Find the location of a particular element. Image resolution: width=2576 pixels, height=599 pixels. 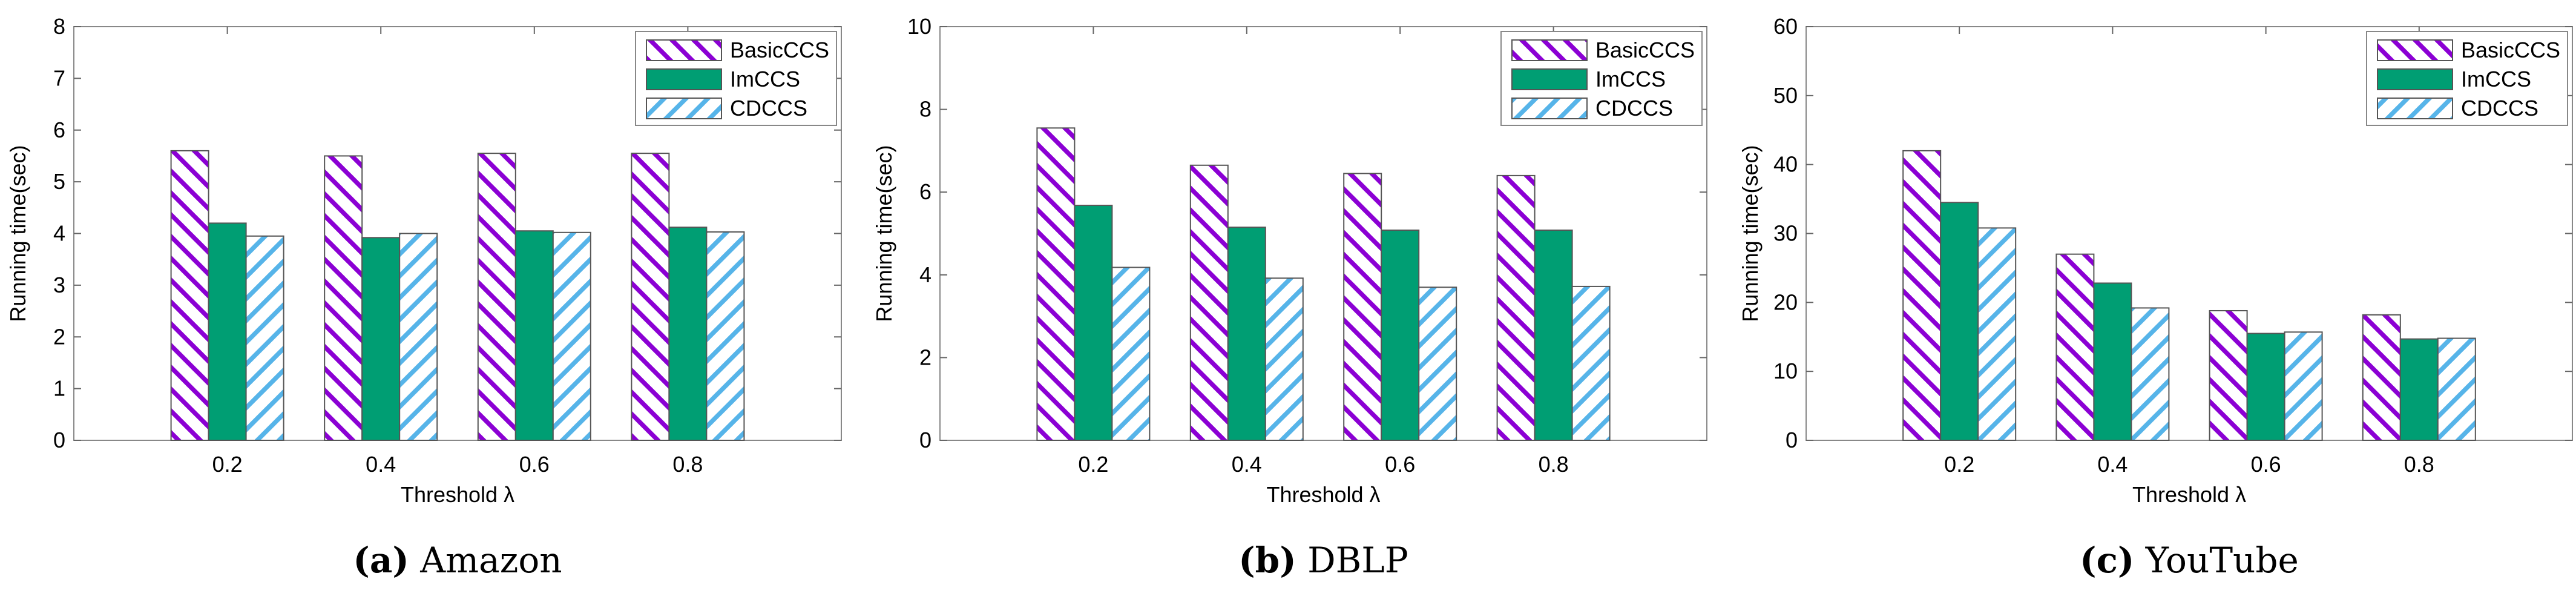

caption-text: Amazon is located at coordinates (485, 560).